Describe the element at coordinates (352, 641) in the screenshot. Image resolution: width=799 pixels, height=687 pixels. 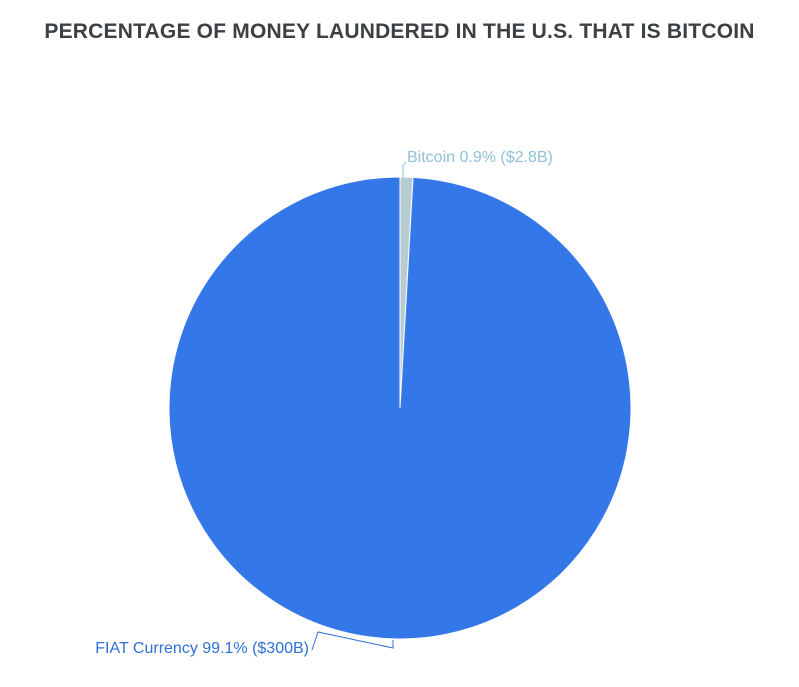
I see `leader-line-fiat-currency` at that location.